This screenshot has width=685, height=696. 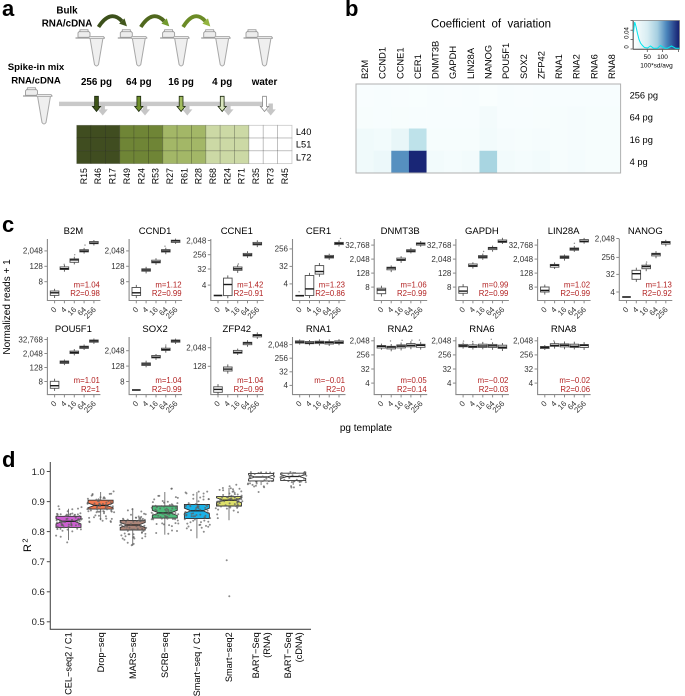 What do you see at coordinates (170, 176) in the screenshot?
I see `svg-text: R27` at bounding box center [170, 176].